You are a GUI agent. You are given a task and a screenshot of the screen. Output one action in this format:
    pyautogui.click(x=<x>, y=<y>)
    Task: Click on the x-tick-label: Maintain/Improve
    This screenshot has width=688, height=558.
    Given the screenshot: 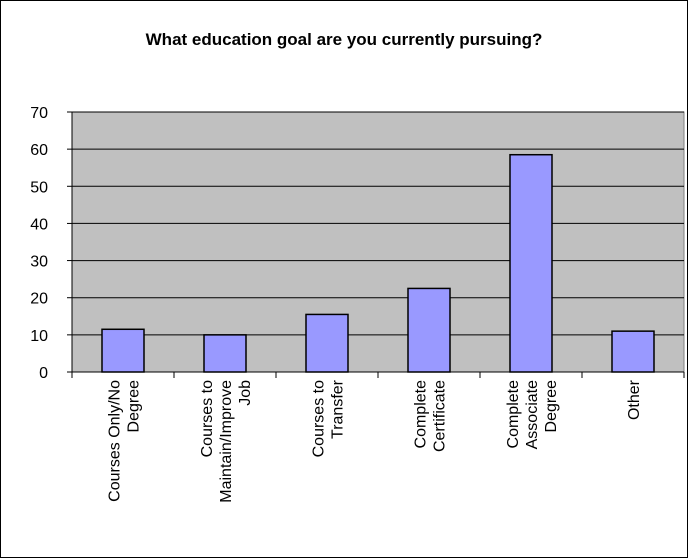 What is the action you would take?
    pyautogui.click(x=226, y=441)
    